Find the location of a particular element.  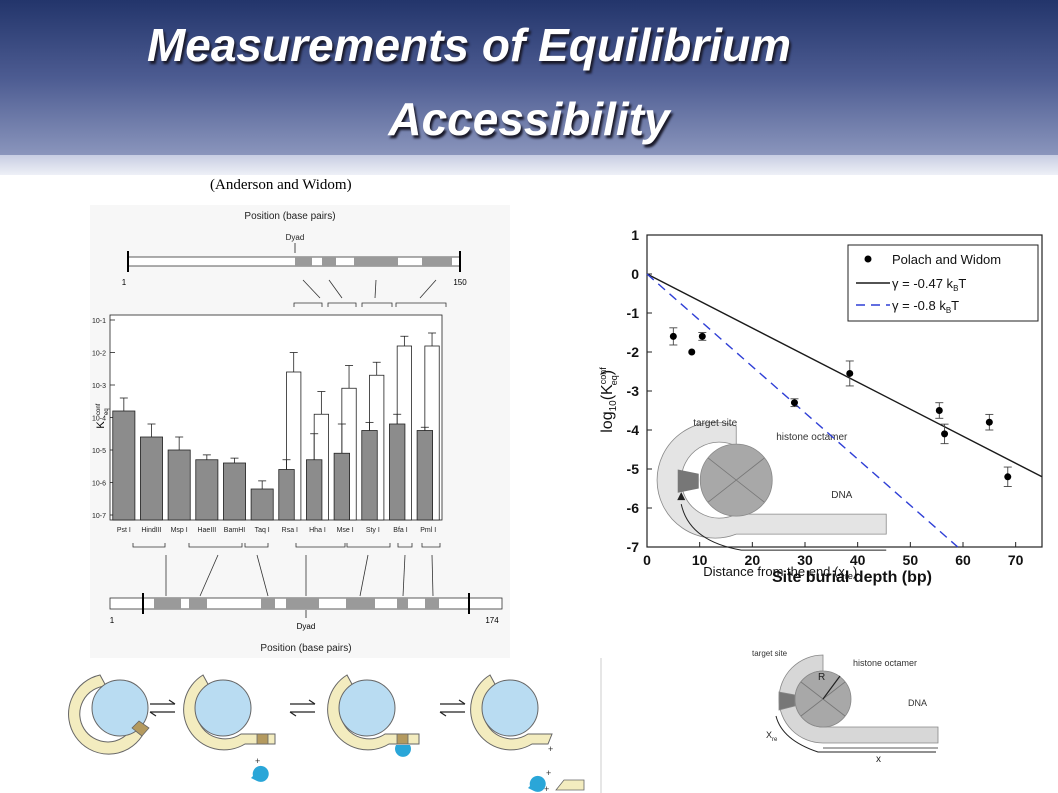

legend-line-text: γ = -0.8 k is located at coordinates (919, 305).